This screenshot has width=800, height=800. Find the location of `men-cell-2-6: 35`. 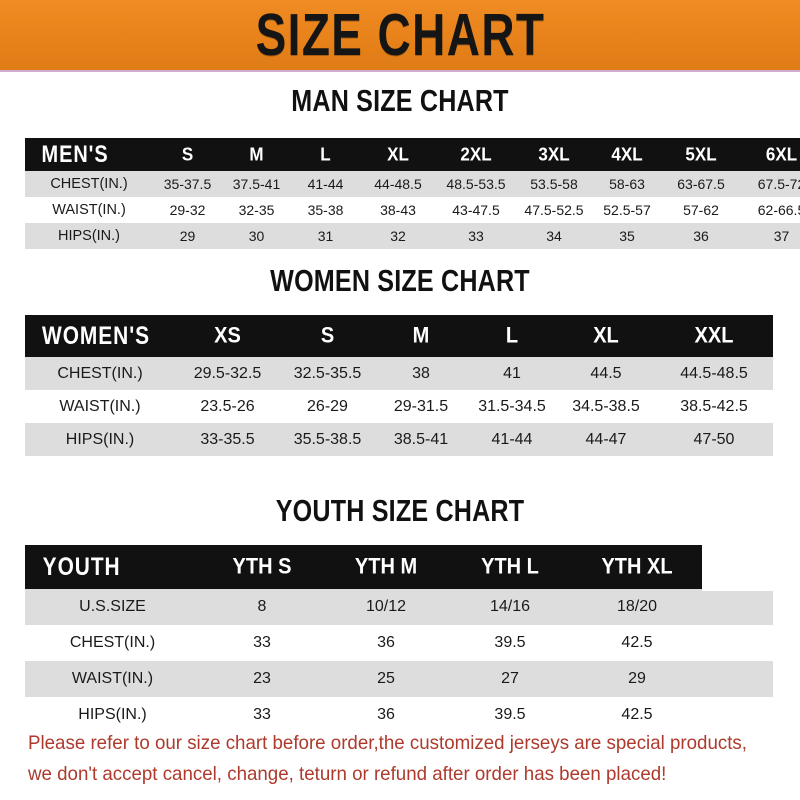

men-cell-2-6: 35 is located at coordinates (627, 236).